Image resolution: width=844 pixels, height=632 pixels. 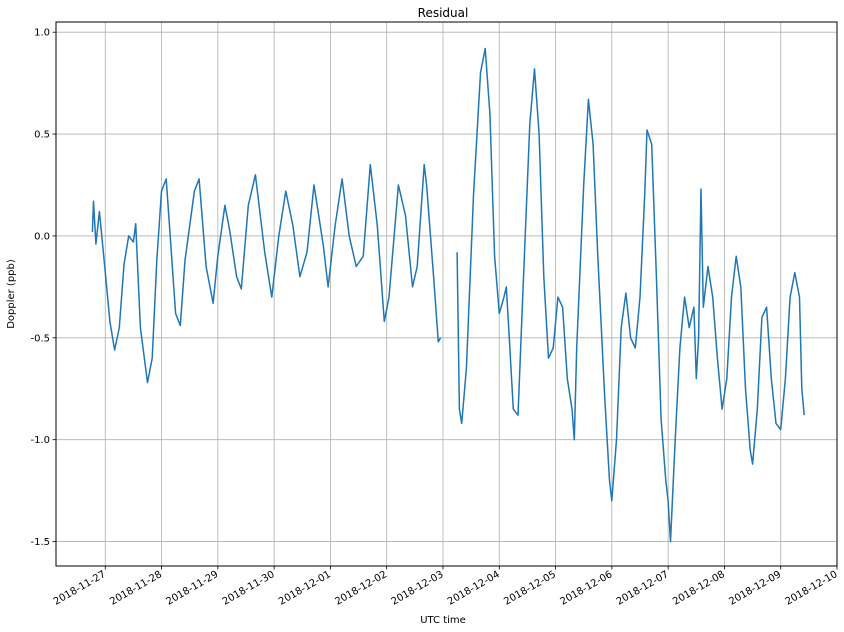 What do you see at coordinates (474, 588) in the screenshot?
I see `x-tick-label: 2018-12-04` at bounding box center [474, 588].